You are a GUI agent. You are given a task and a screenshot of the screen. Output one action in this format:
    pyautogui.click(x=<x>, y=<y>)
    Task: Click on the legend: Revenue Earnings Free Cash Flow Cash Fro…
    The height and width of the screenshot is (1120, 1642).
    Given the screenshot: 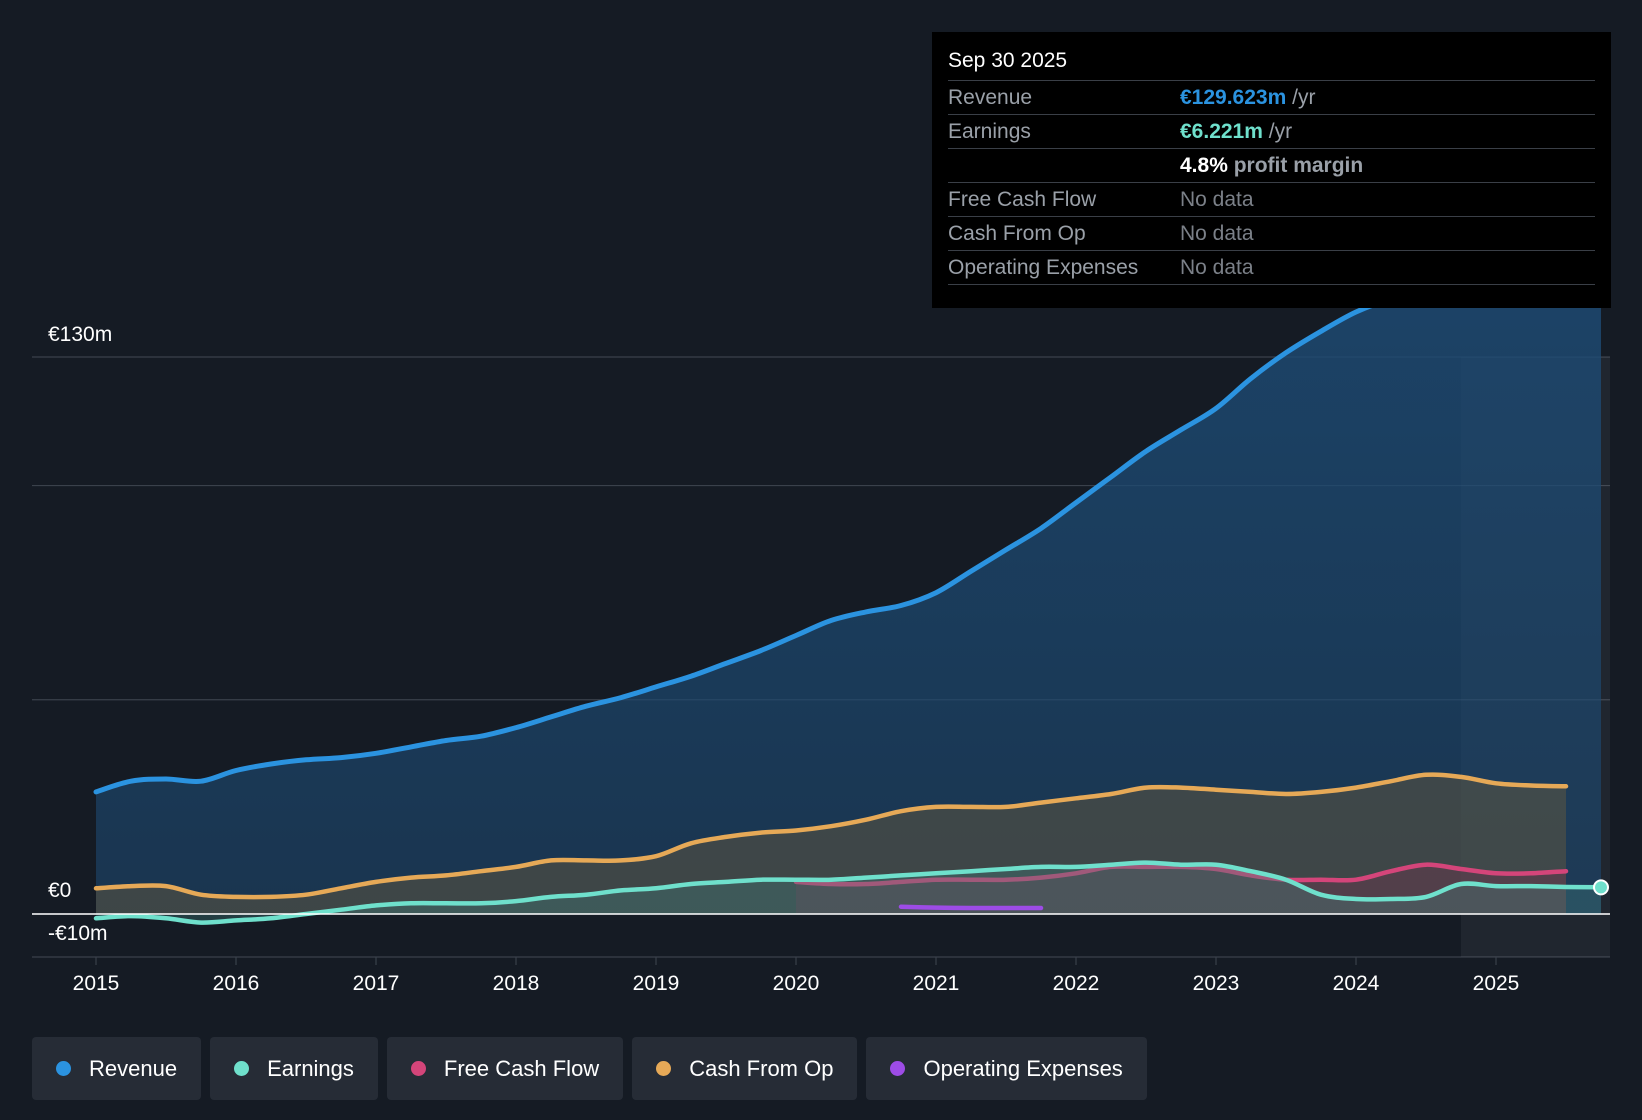 What is the action you would take?
    pyautogui.click(x=589, y=1068)
    